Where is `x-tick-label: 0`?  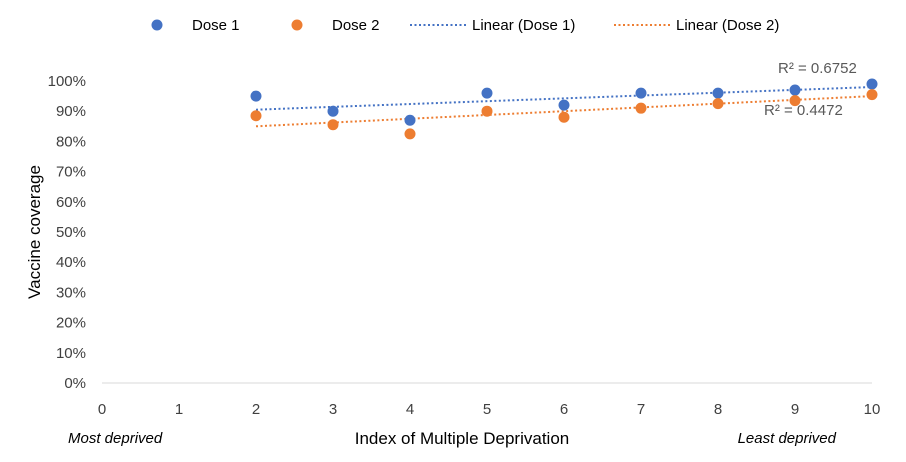
x-tick-label: 0 is located at coordinates (102, 409).